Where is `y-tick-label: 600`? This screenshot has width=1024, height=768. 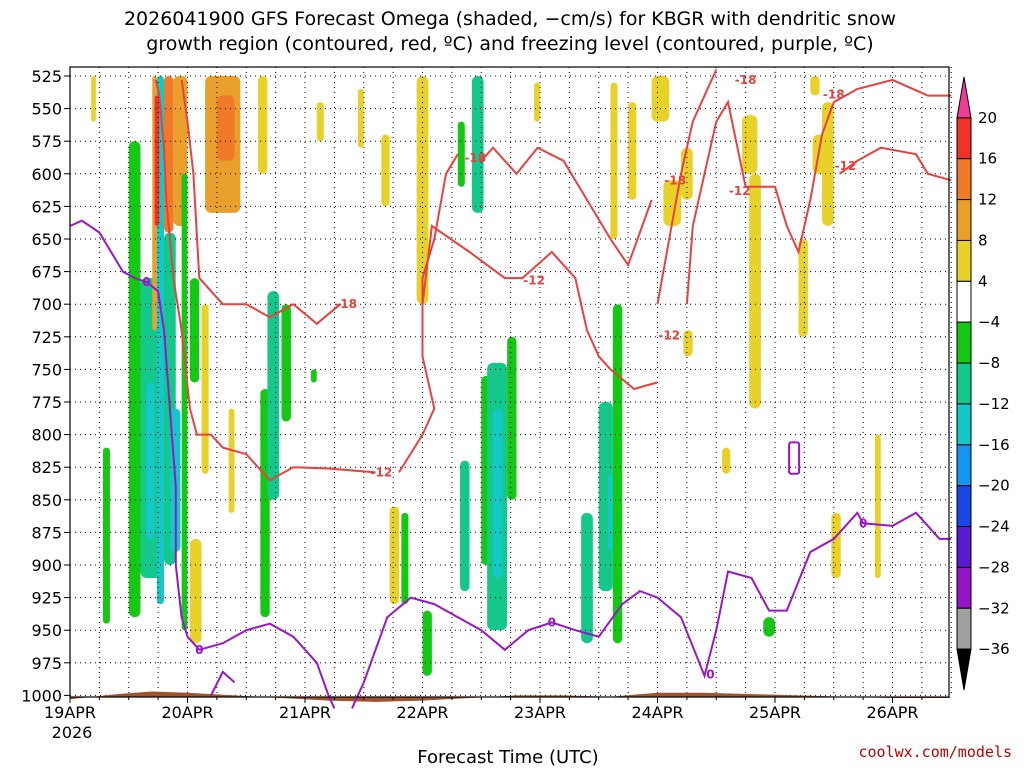
y-tick-label: 600 is located at coordinates (46, 174).